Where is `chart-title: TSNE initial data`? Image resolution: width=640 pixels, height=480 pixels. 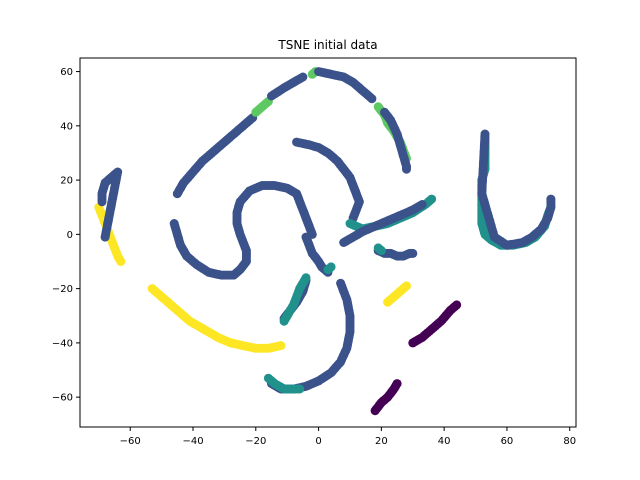
chart-title: TSNE initial data is located at coordinates (327, 45).